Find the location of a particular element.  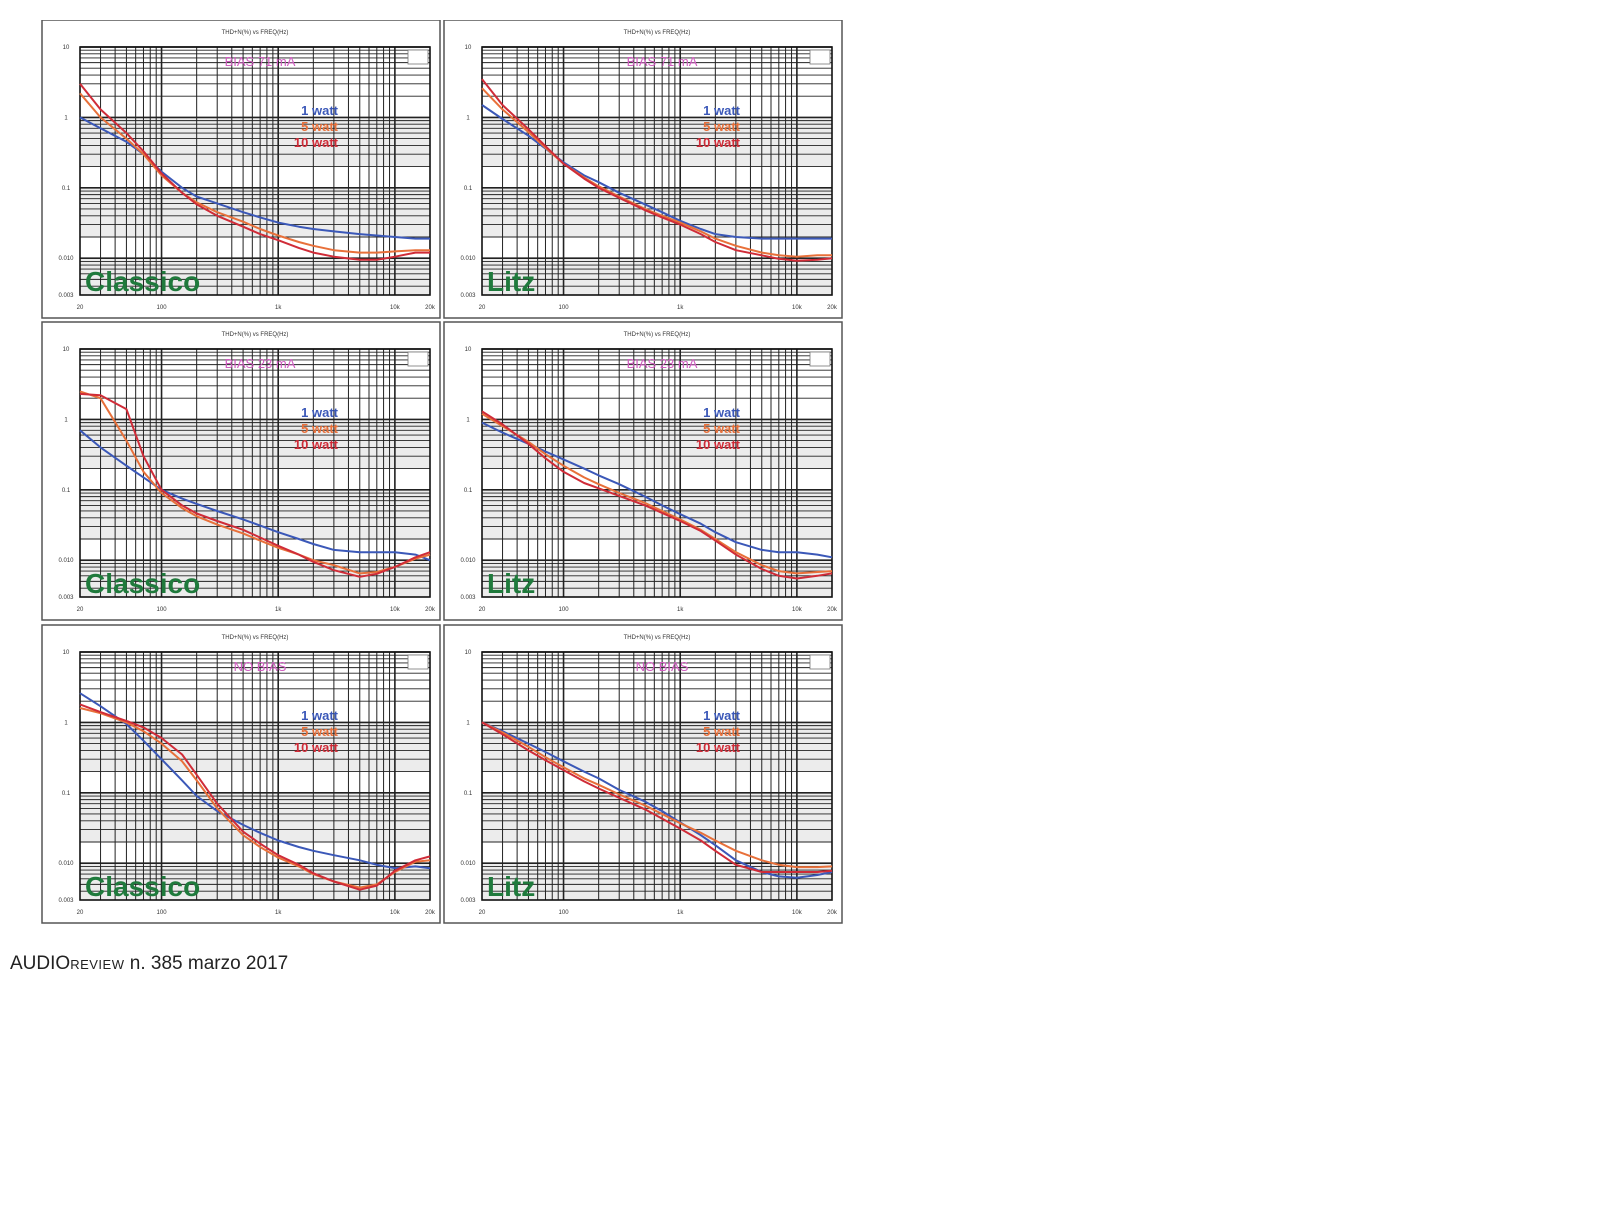

page-footer: AUDIOREVIEW n. 385 marzo 2017 is located at coordinates (149, 964).